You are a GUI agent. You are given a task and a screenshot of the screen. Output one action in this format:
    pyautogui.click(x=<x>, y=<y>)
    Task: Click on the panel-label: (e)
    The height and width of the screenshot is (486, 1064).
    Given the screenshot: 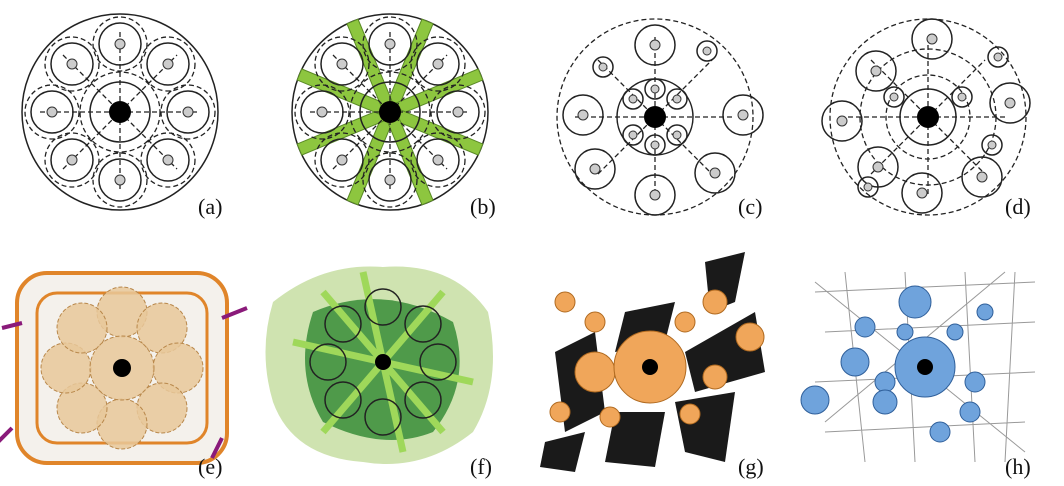 What is the action you would take?
    pyautogui.click(x=210, y=466)
    